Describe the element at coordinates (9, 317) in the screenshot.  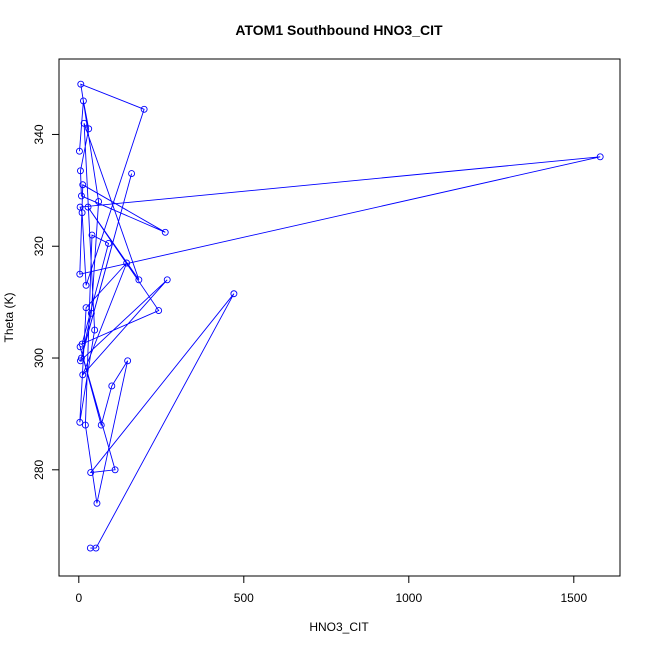
I see `y-axis-label: Theta (K)` at that location.